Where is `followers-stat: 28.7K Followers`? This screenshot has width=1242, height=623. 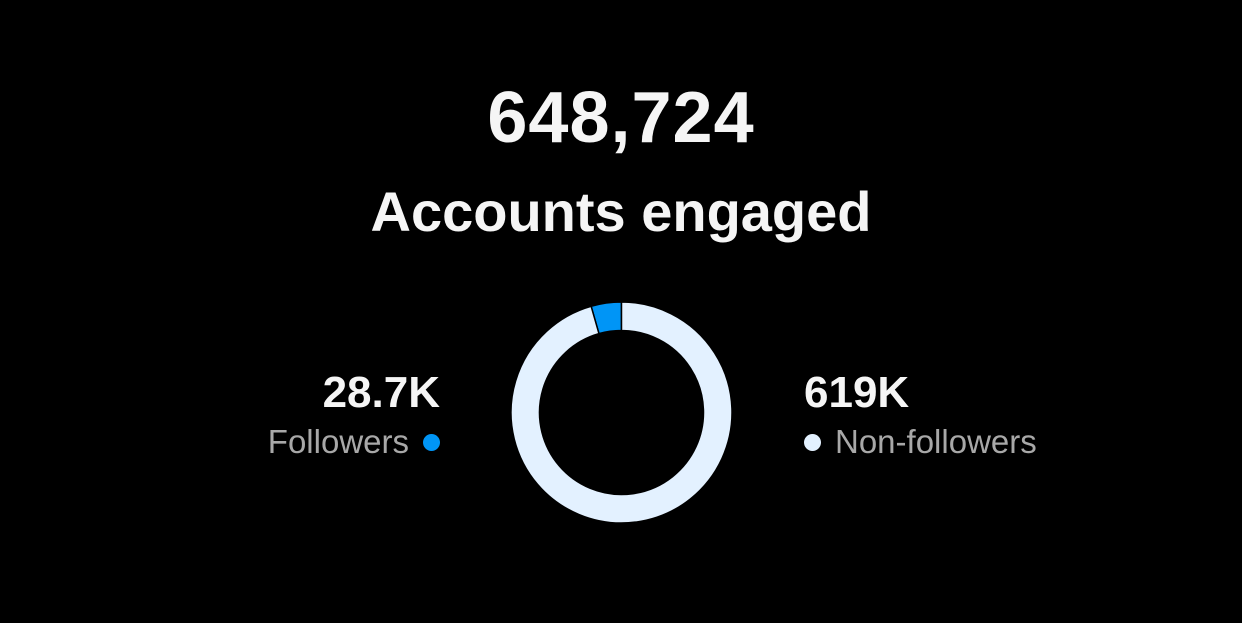 followers-stat: 28.7K Followers is located at coordinates (354, 415).